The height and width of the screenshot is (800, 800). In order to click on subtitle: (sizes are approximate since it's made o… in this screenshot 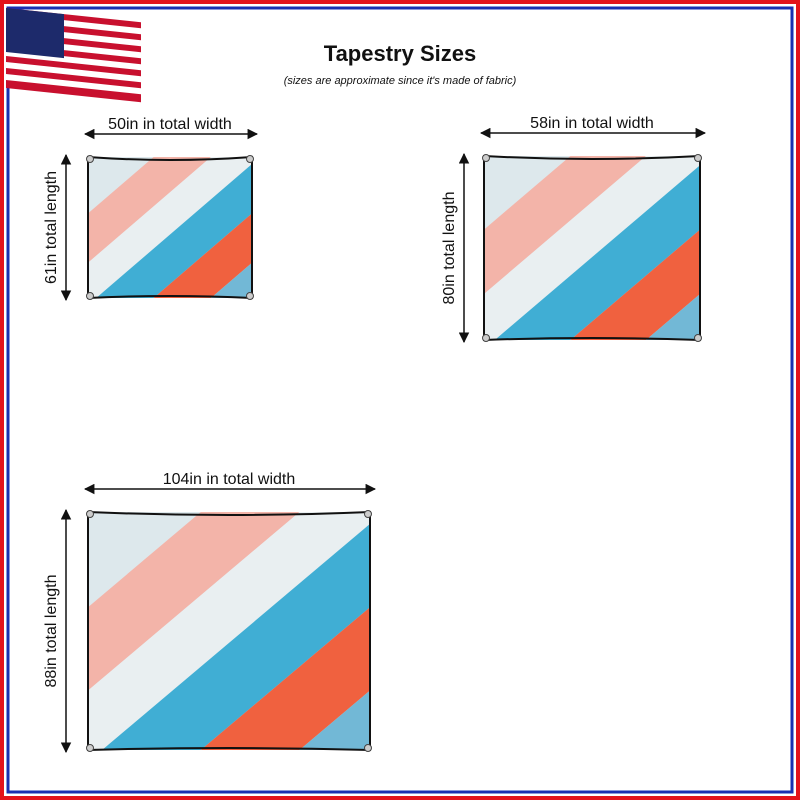, I will do `click(400, 81)`.